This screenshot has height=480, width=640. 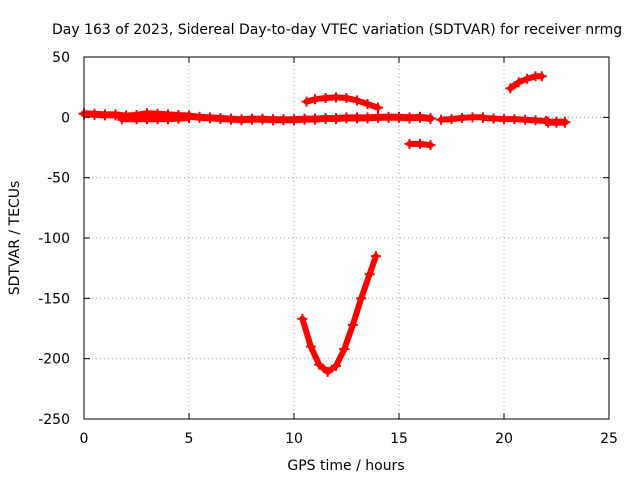 What do you see at coordinates (345, 466) in the screenshot?
I see `x-axis-label: GPS time / hours` at bounding box center [345, 466].